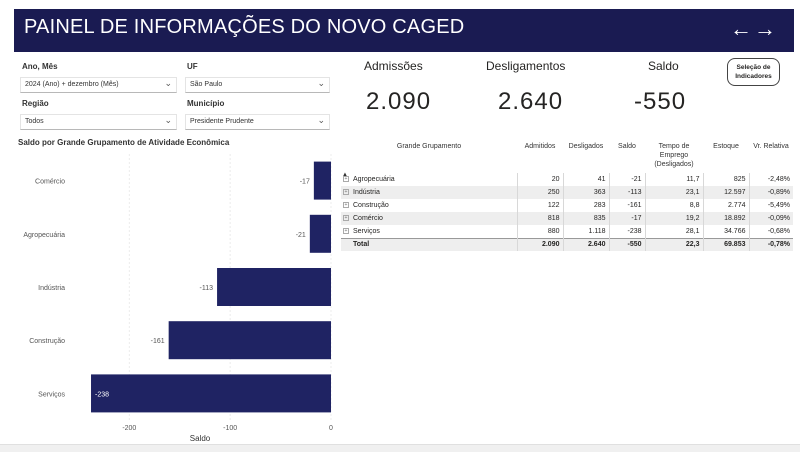 This screenshot has height=452, width=800. What do you see at coordinates (368, 218) in the screenshot?
I see `table-cell: Comércio` at bounding box center [368, 218].